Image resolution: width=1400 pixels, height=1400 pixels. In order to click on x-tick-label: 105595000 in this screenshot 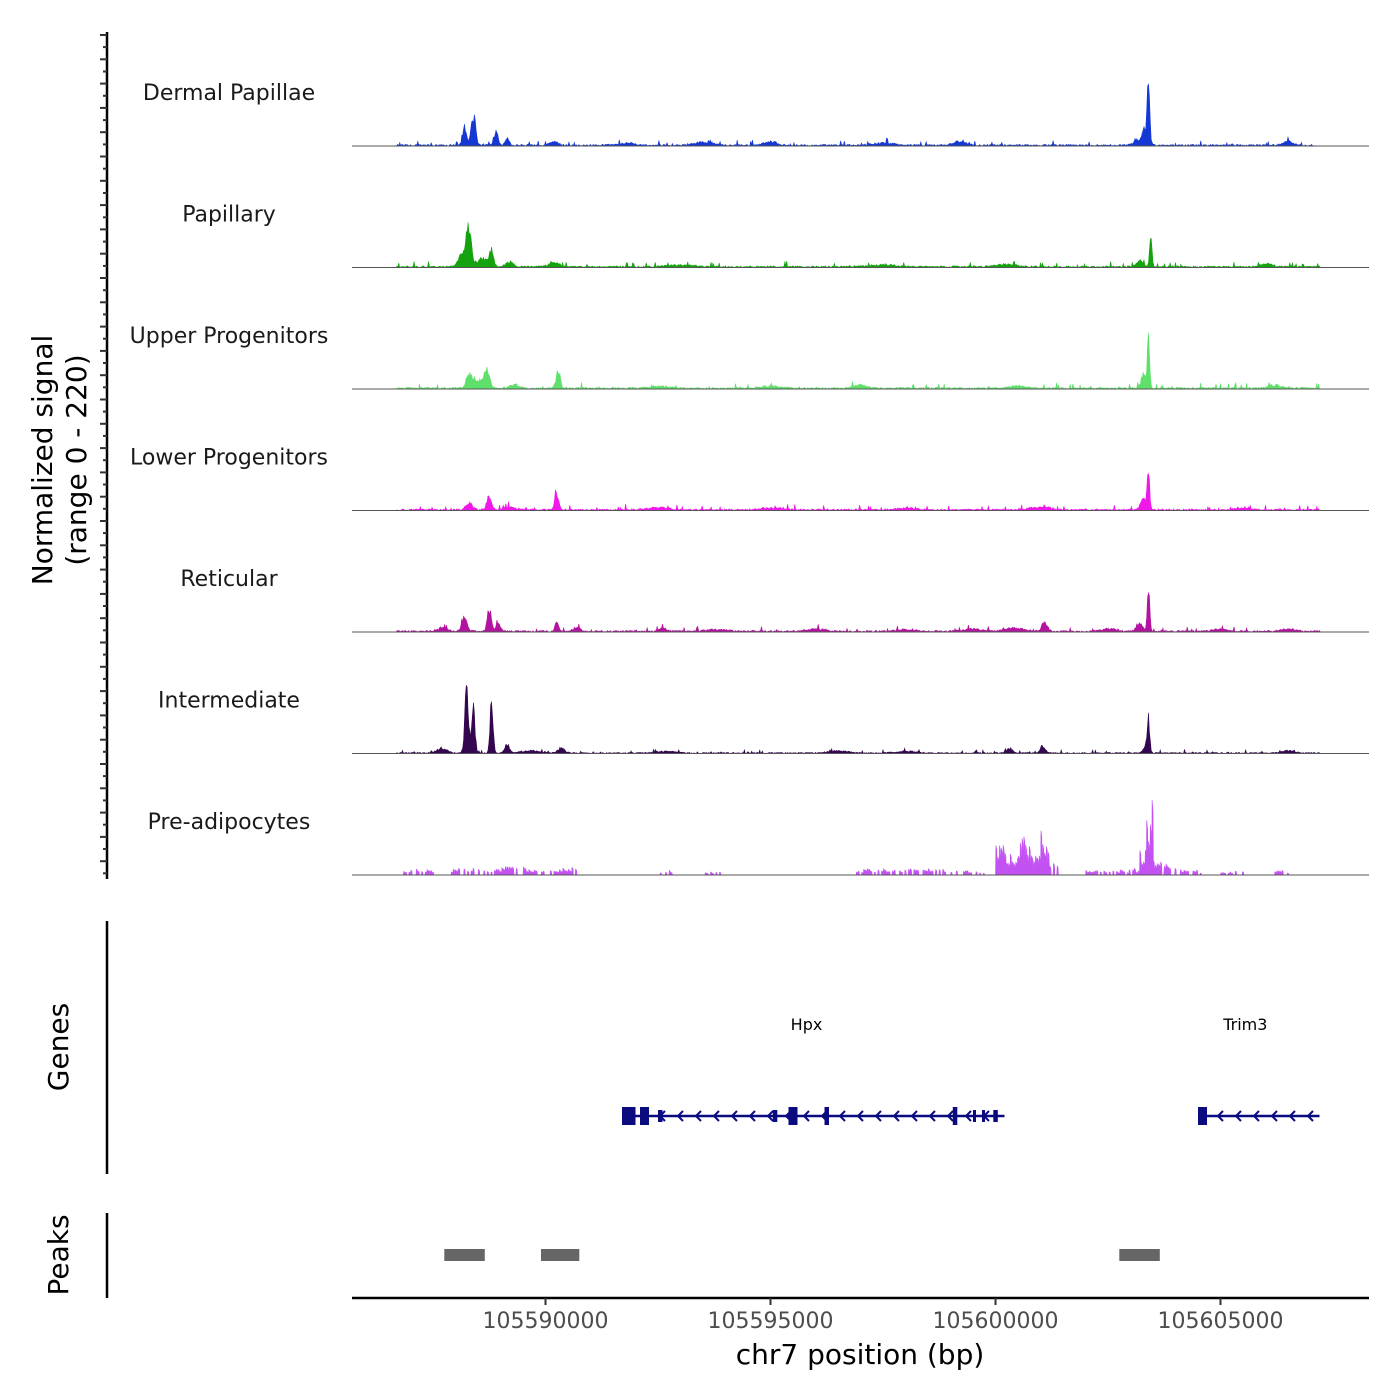, I will do `click(771, 1321)`.